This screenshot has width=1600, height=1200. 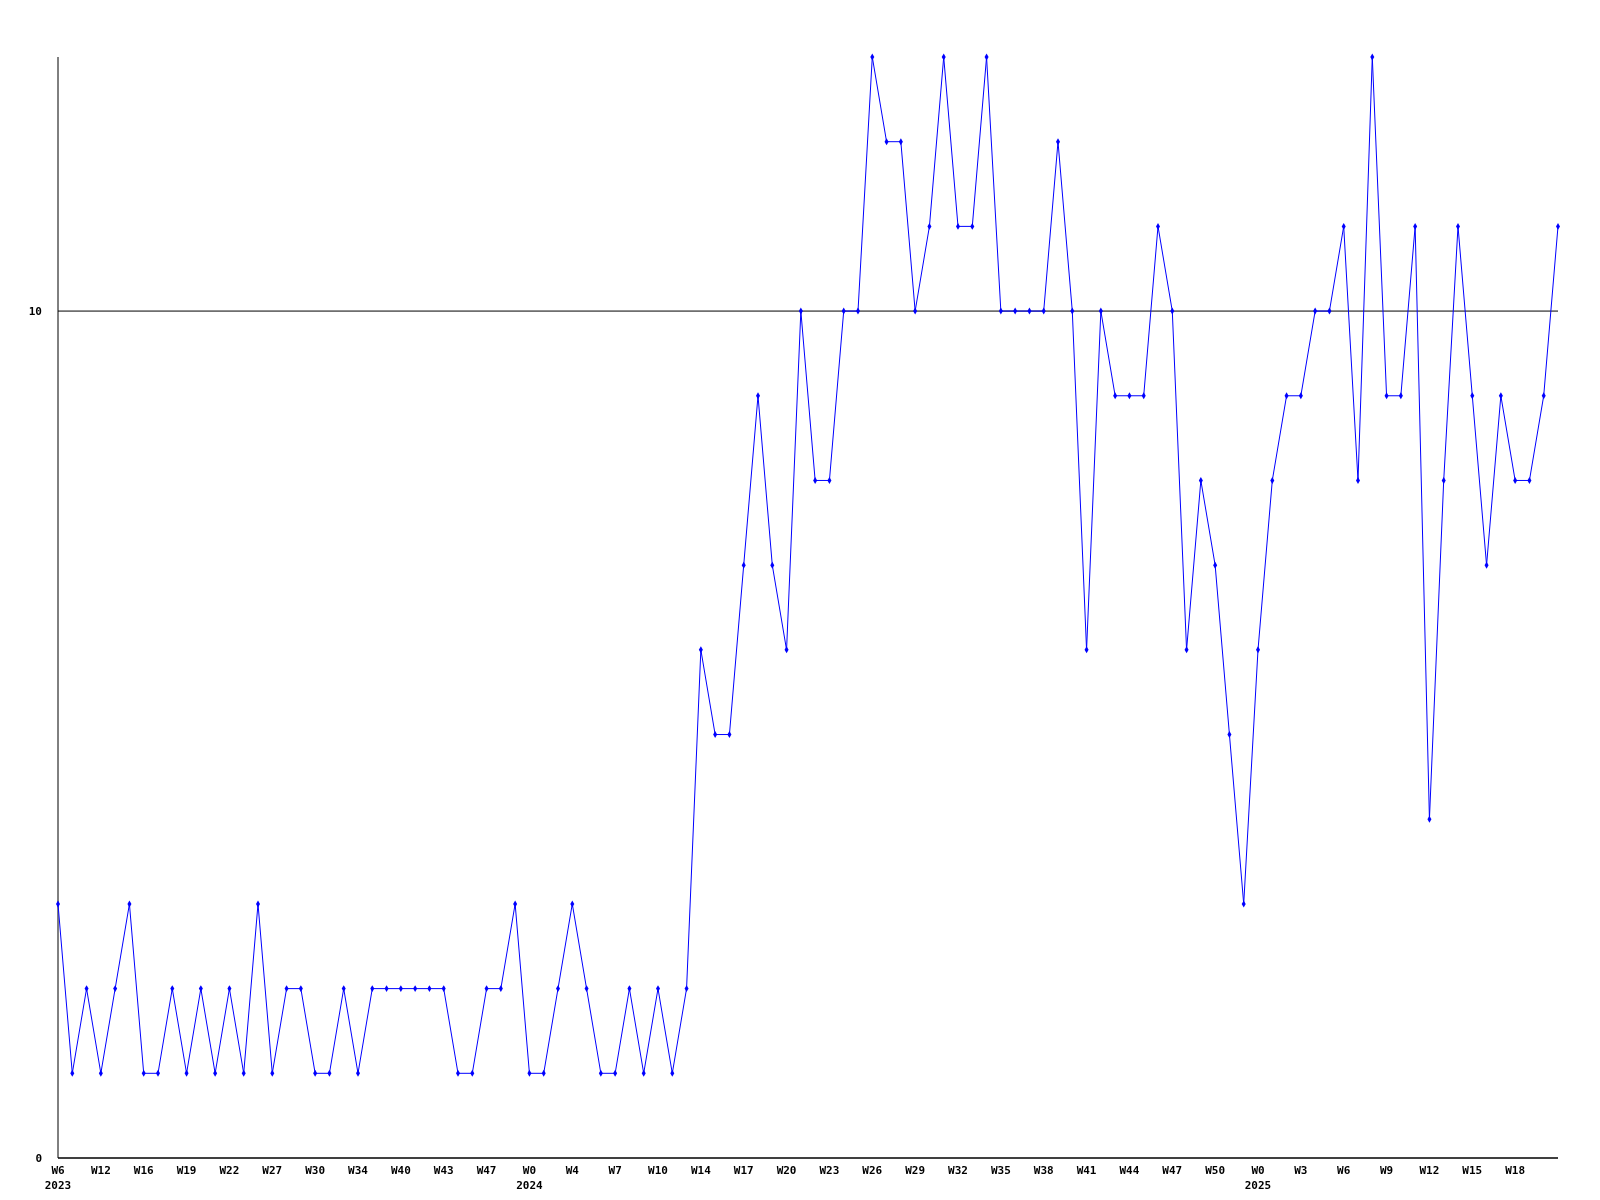 What do you see at coordinates (786, 1170) in the screenshot?
I see `x-tick-label: W20` at bounding box center [786, 1170].